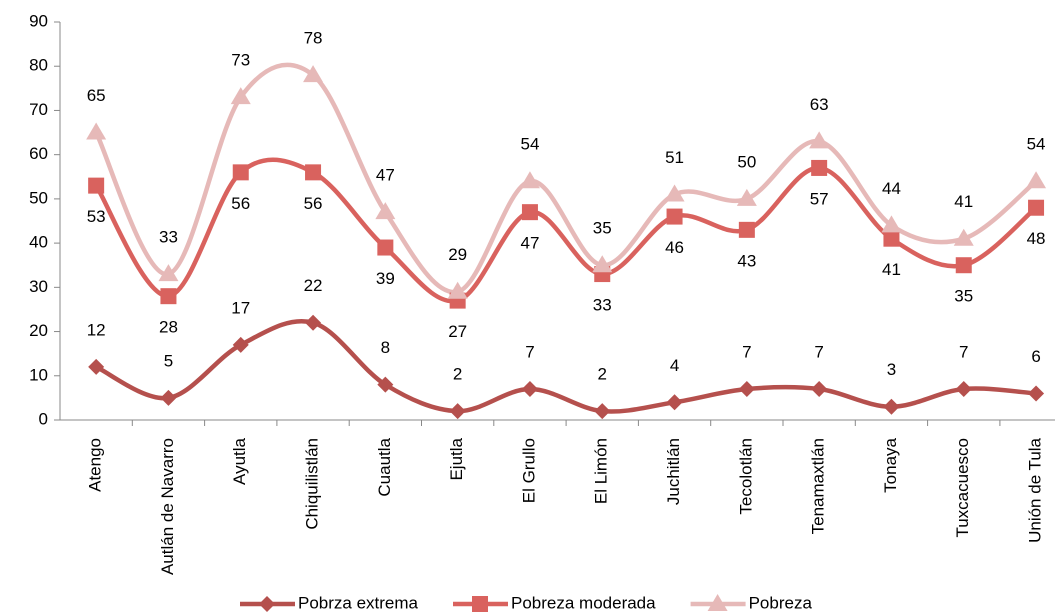 Image resolution: width=1060 pixels, height=615 pixels. Describe the element at coordinates (1035, 489) in the screenshot. I see `x-tick-label: Unión de Tula` at that location.